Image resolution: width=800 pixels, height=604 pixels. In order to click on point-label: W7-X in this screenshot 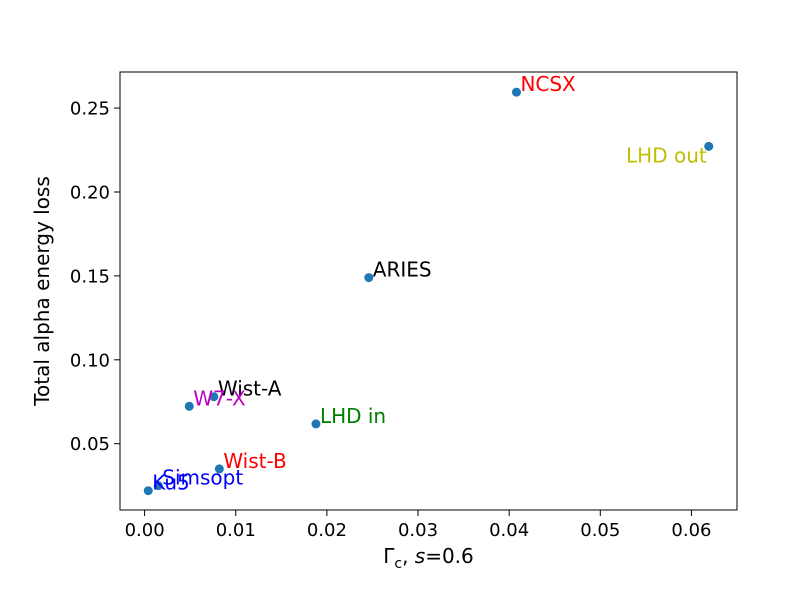, I will do `click(219, 398)`.